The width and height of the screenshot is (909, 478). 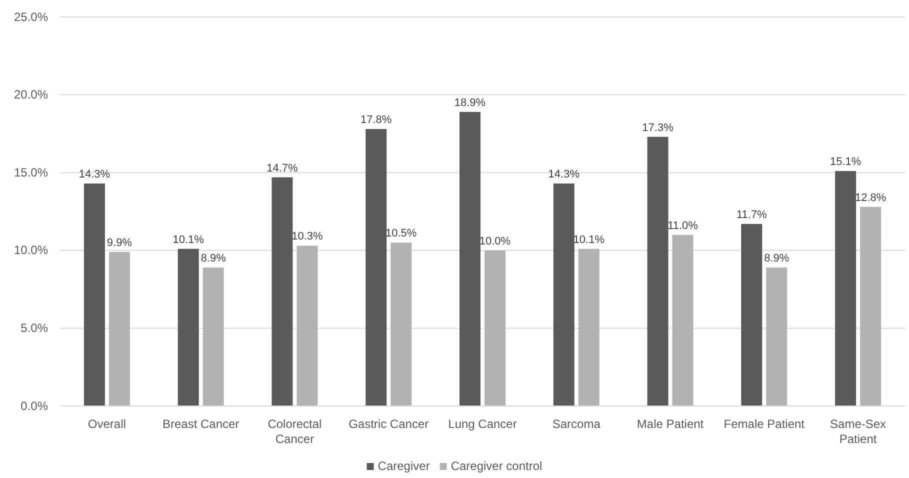 What do you see at coordinates (470, 102) in the screenshot?
I see `data-label: 18.9%` at bounding box center [470, 102].